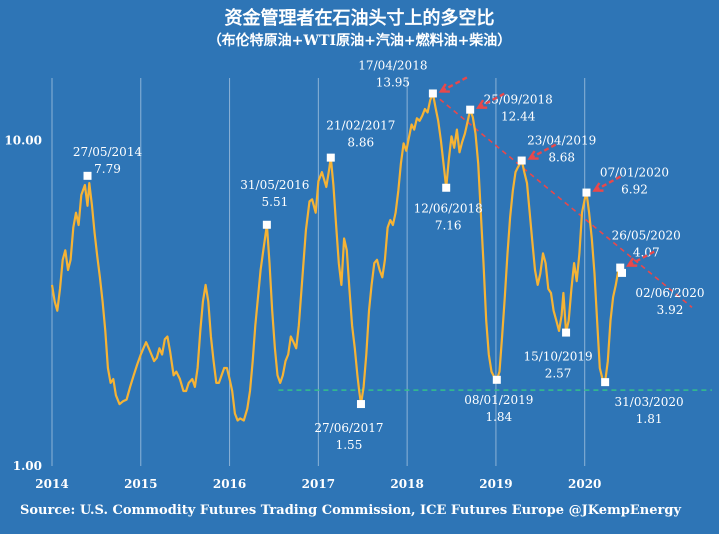 The height and width of the screenshot is (534, 719). I want to click on annotation-value: 8.86, so click(360, 143).